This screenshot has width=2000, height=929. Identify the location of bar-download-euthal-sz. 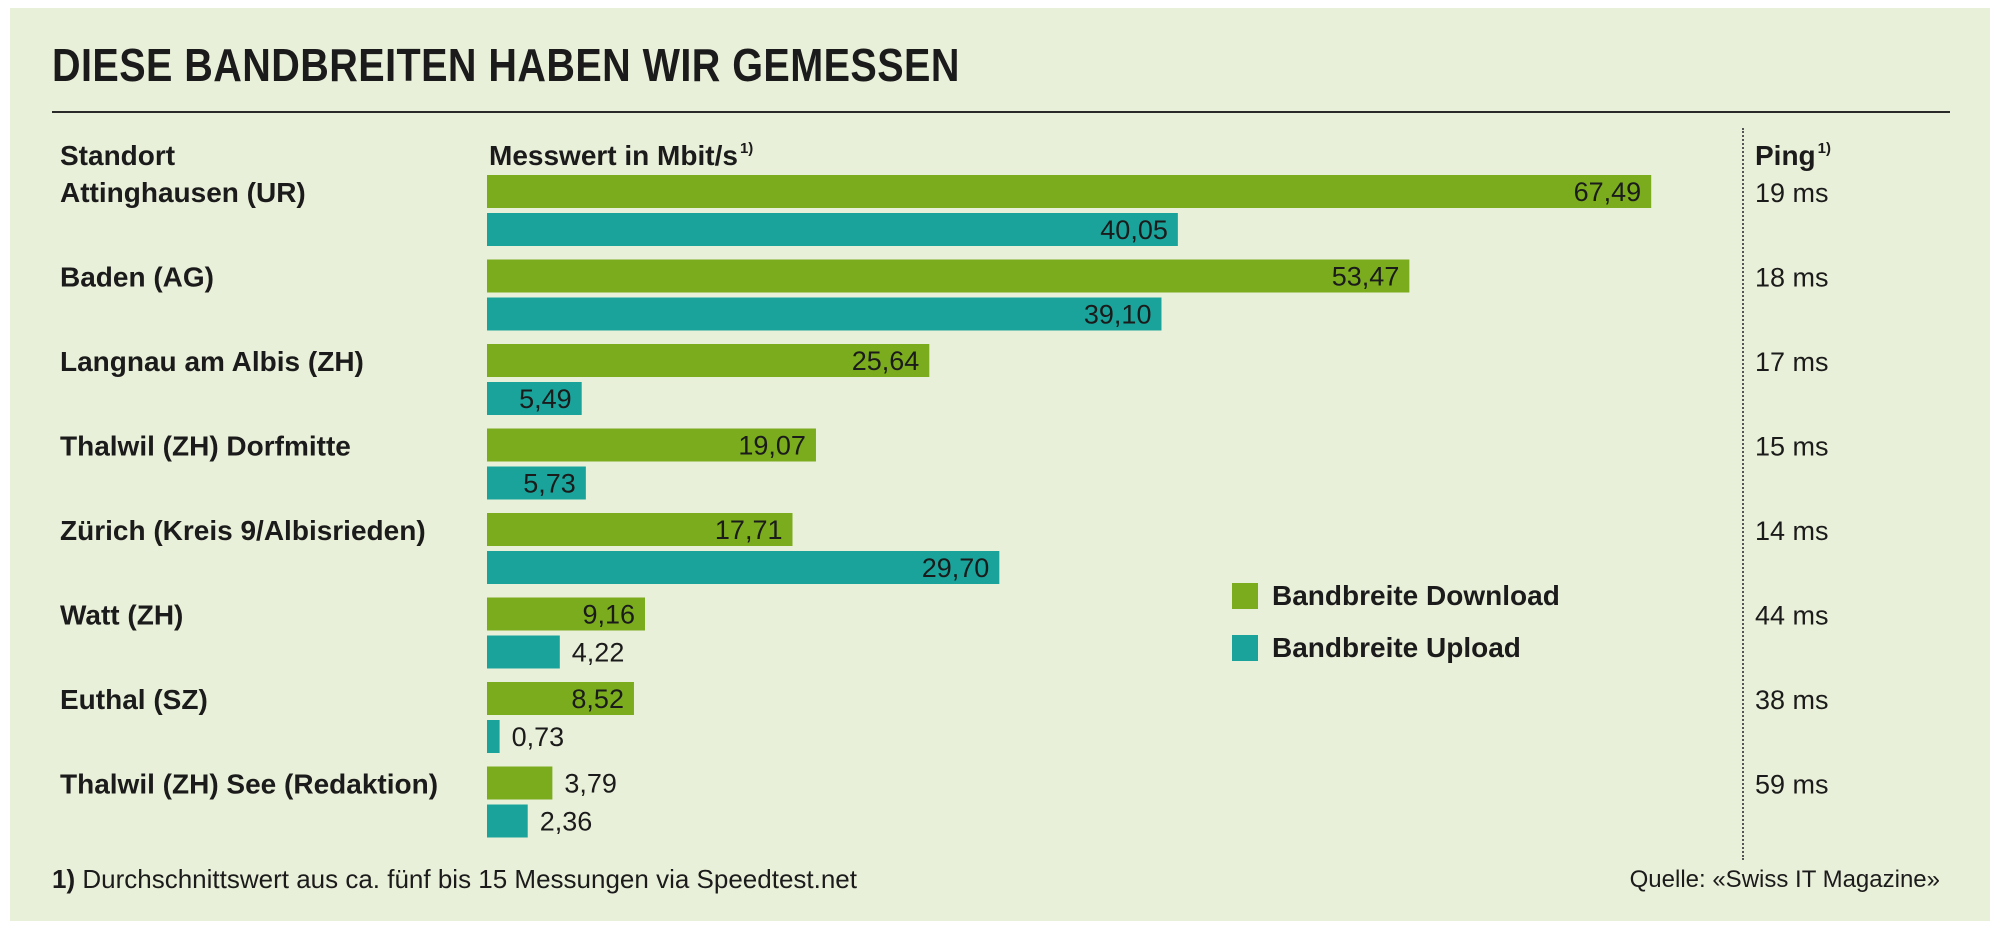
(560, 698).